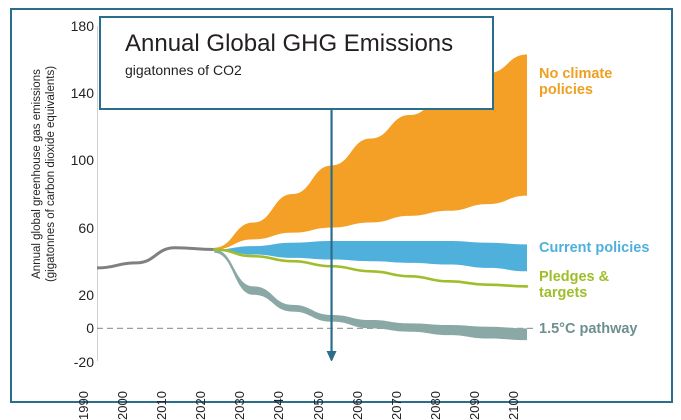 The image size is (681, 420). I want to click on label-no-climate-policies-line2: policies, so click(566, 90).